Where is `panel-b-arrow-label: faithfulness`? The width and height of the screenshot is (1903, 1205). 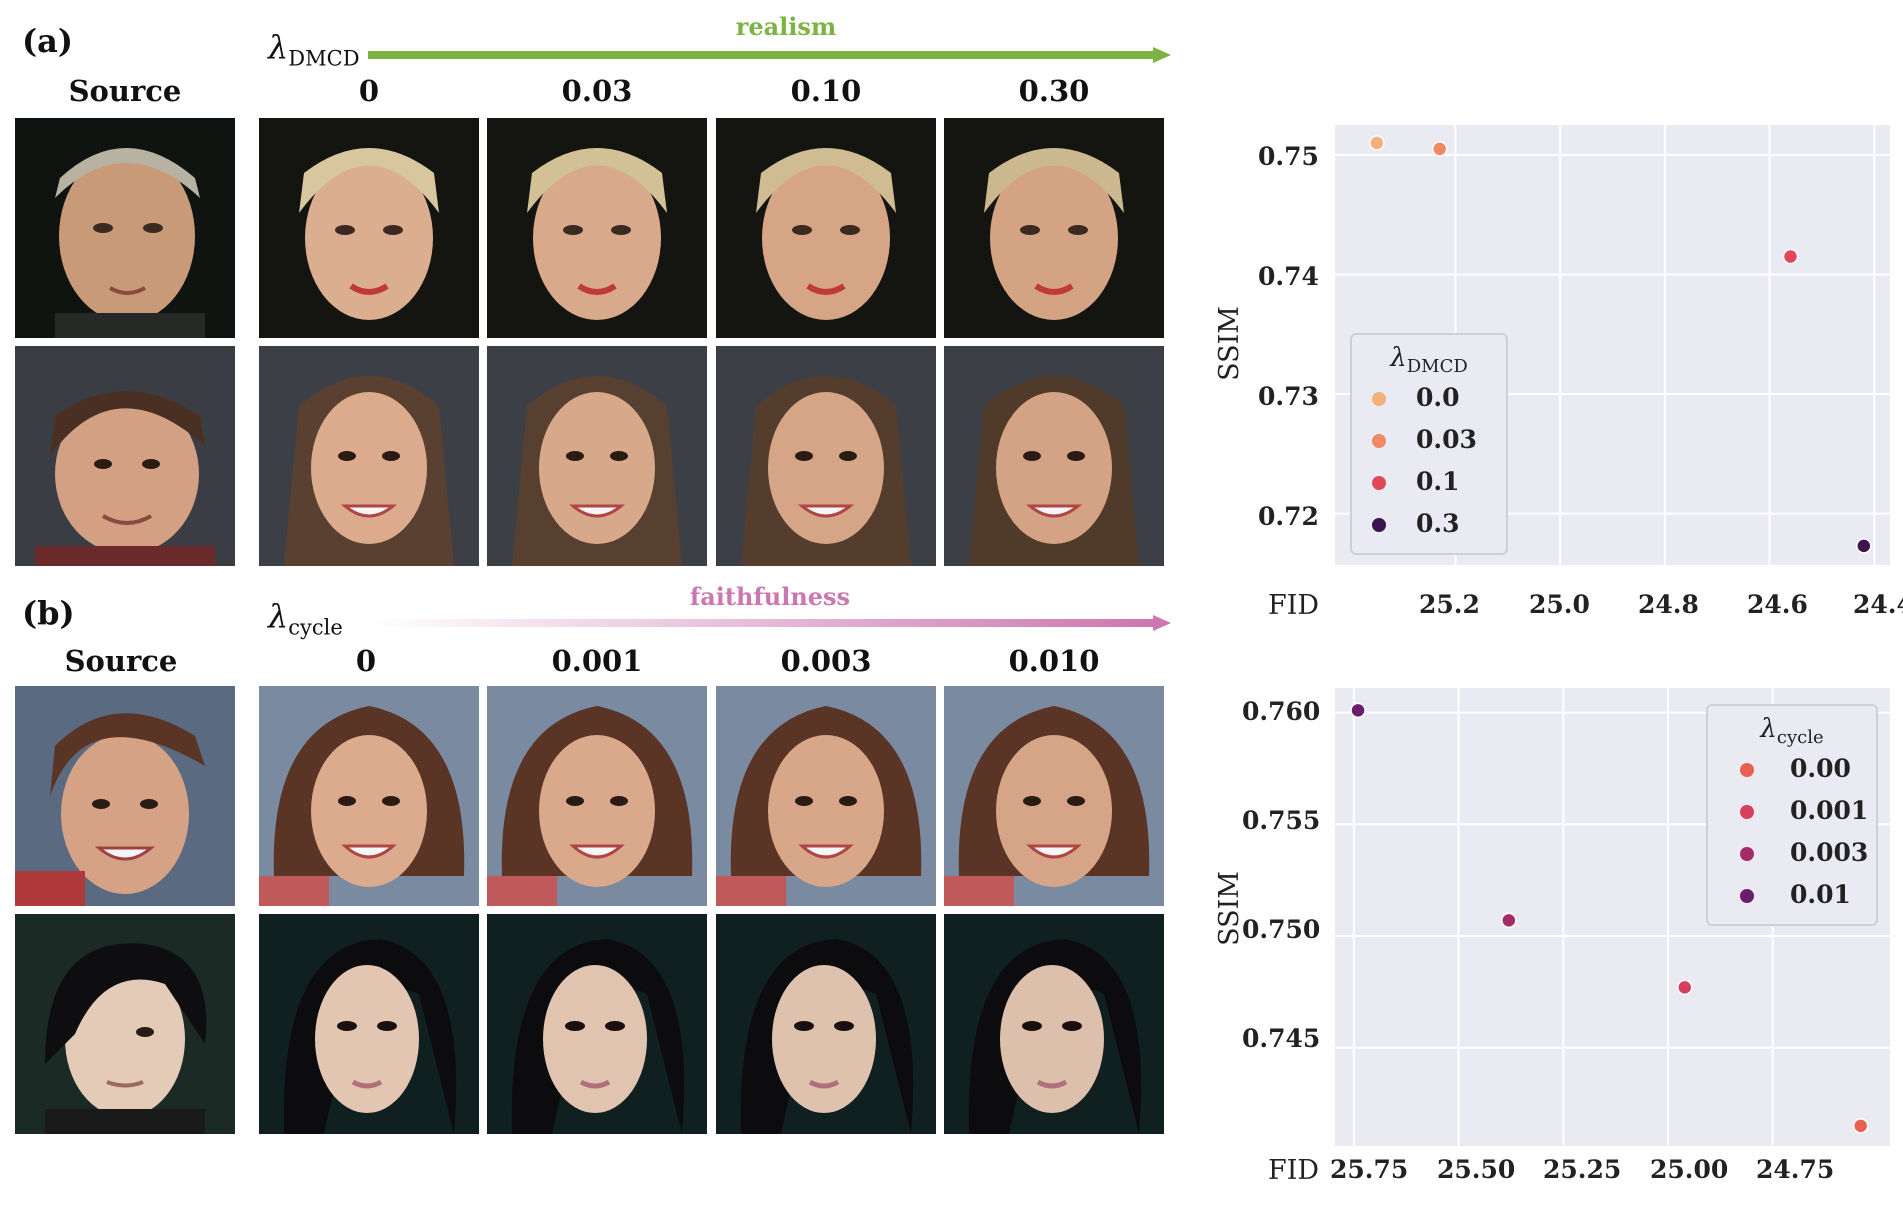 panel-b-arrow-label: faithfulness is located at coordinates (770, 596).